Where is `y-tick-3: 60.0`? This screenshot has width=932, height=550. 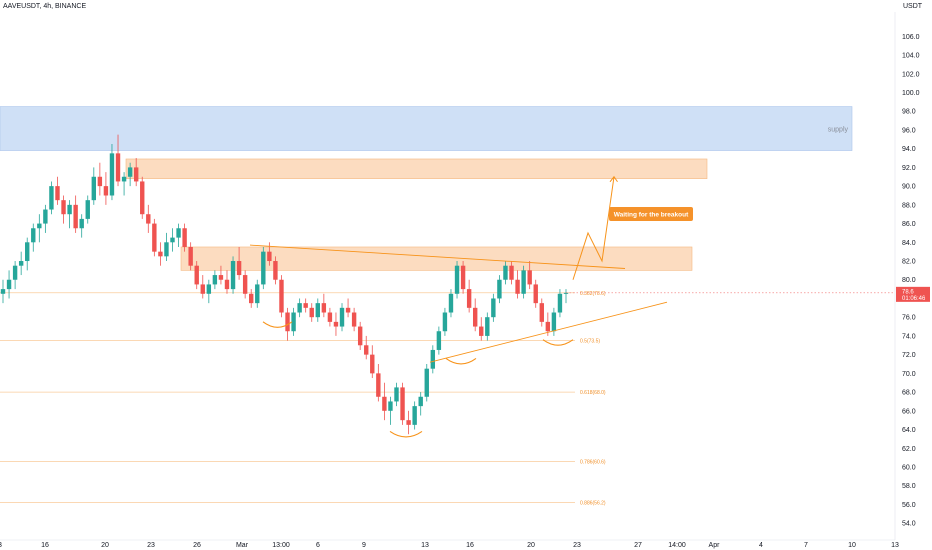 y-tick-3: 60.0 is located at coordinates (909, 467).